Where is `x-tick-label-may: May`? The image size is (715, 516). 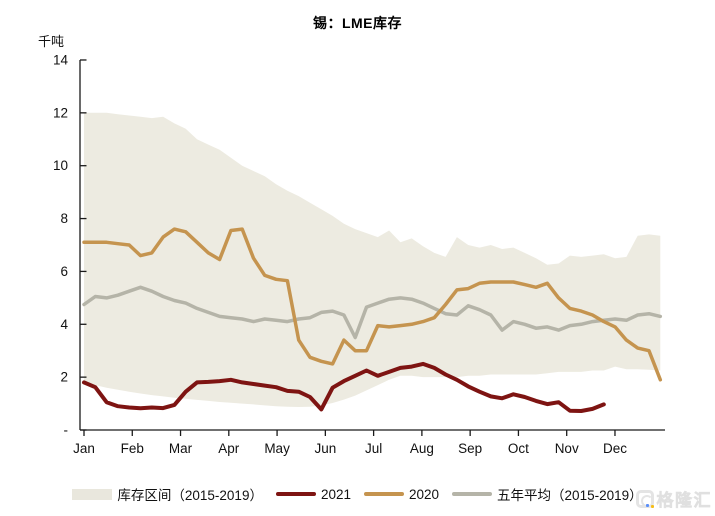 x-tick-label-may: May is located at coordinates (277, 448).